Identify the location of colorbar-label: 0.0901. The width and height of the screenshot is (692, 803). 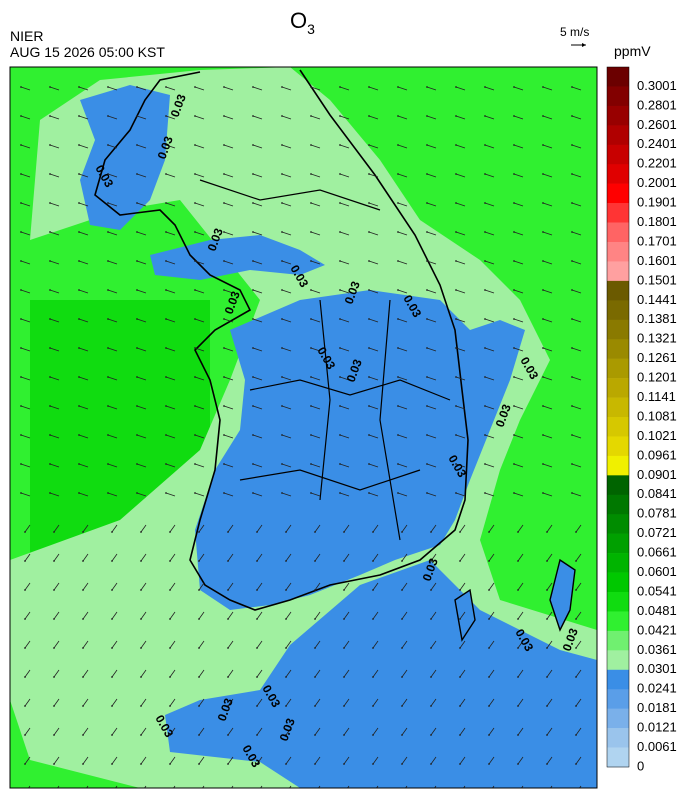
(657, 474).